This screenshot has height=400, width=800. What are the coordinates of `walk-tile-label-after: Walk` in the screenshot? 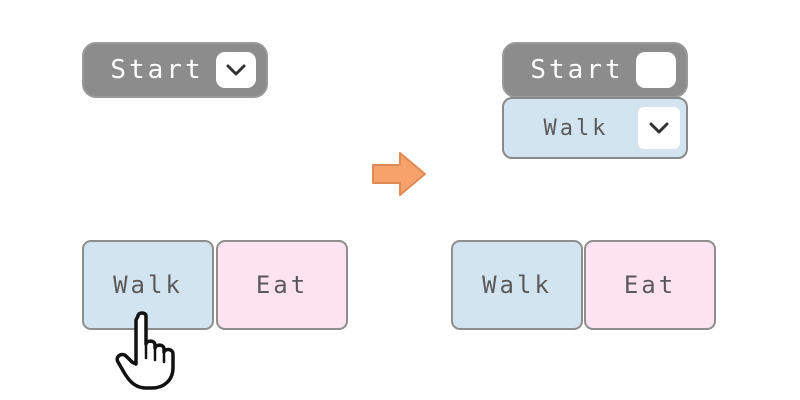 It's located at (517, 285).